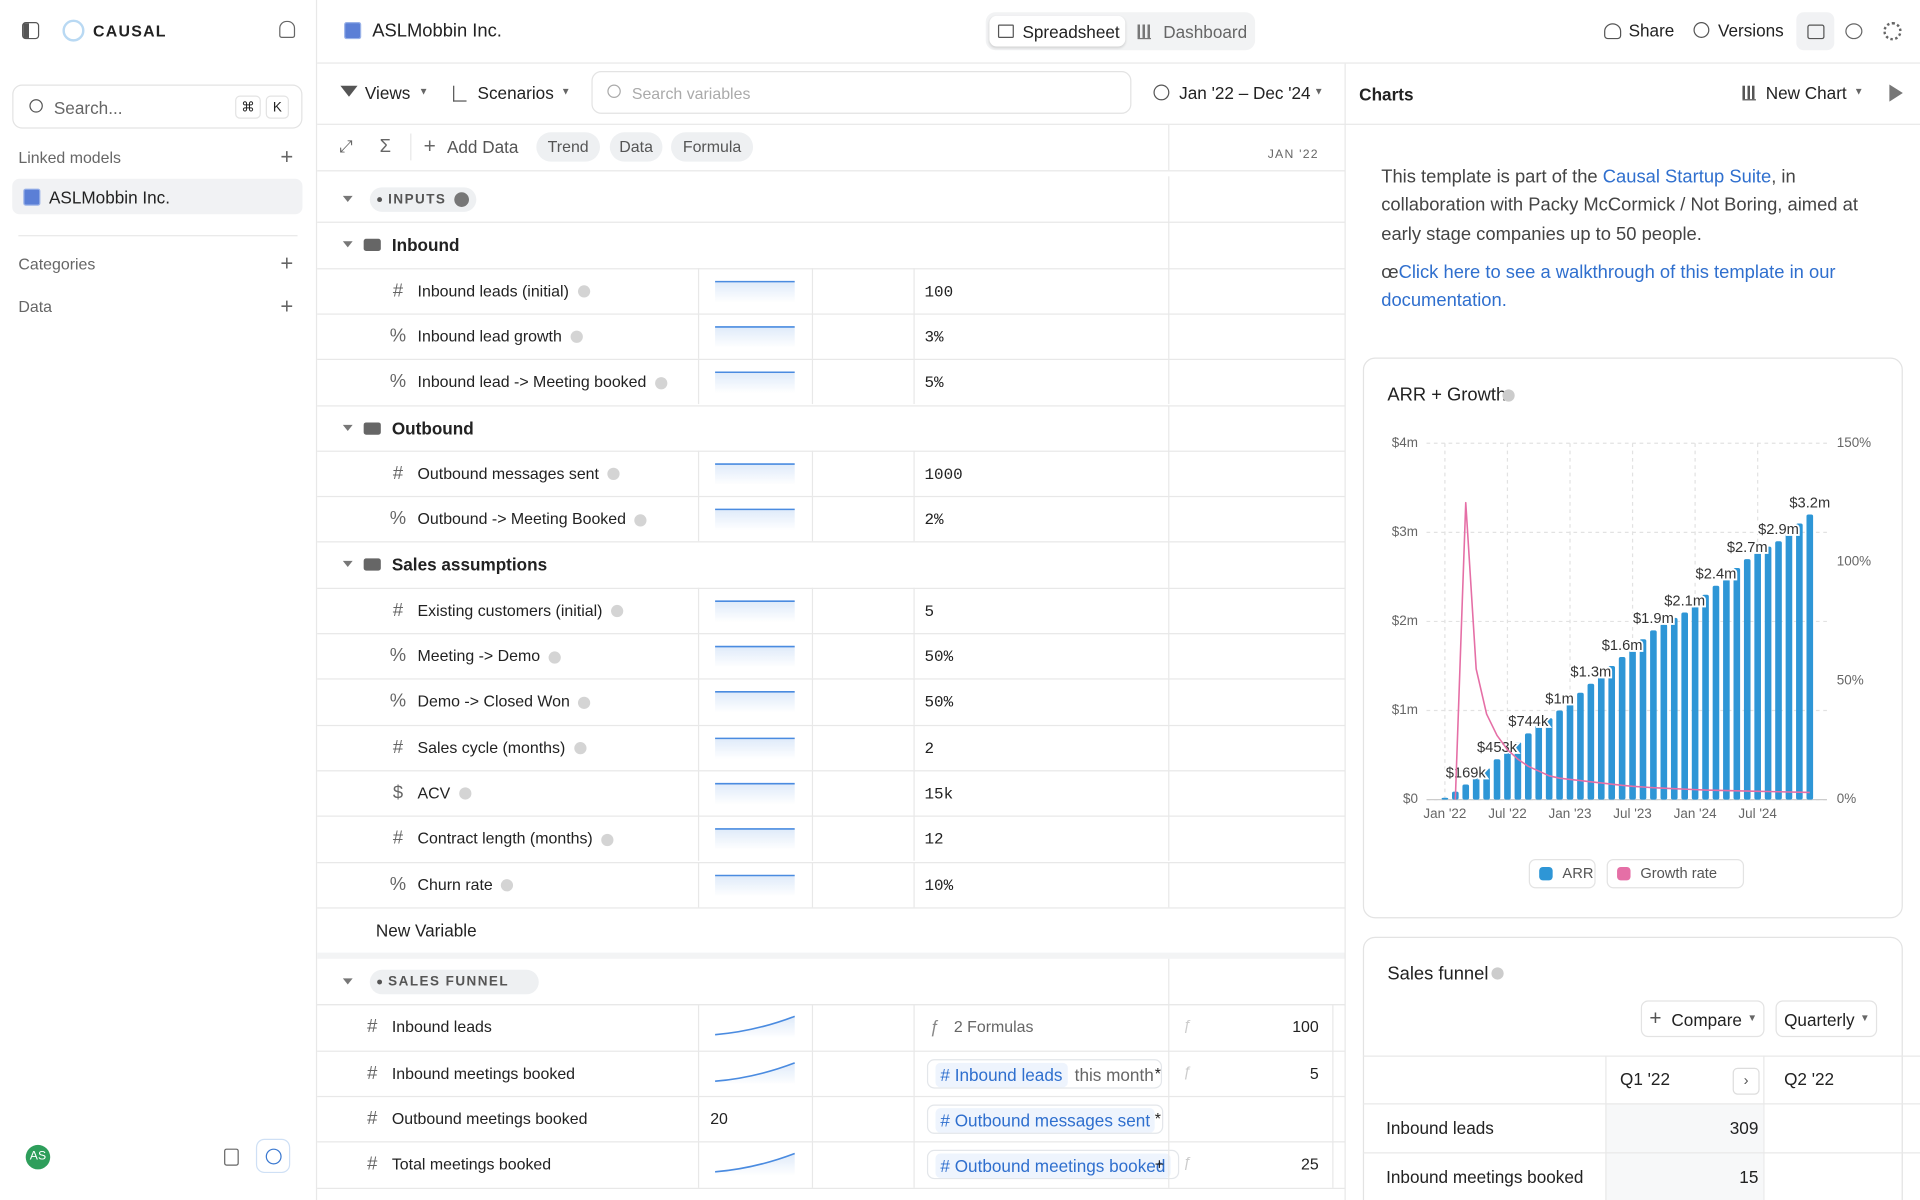  What do you see at coordinates (516, 838) in the screenshot?
I see `variable-name: Contract length (months)` at bounding box center [516, 838].